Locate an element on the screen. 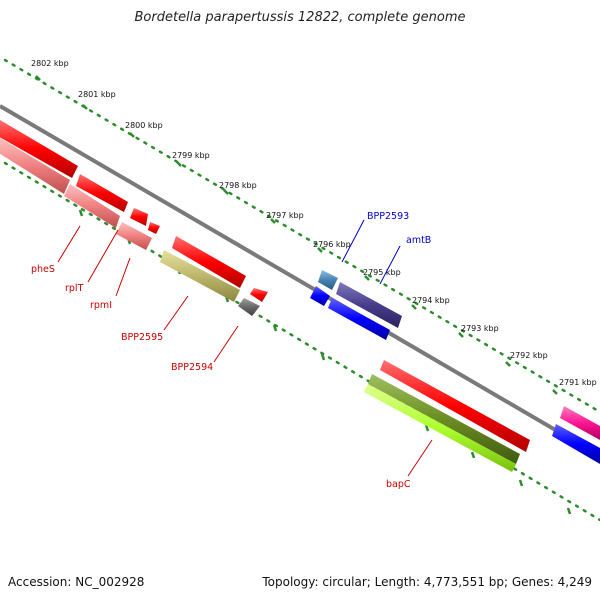 The image size is (600, 600). scale-label-2798: 2798 kbp is located at coordinates (238, 185).